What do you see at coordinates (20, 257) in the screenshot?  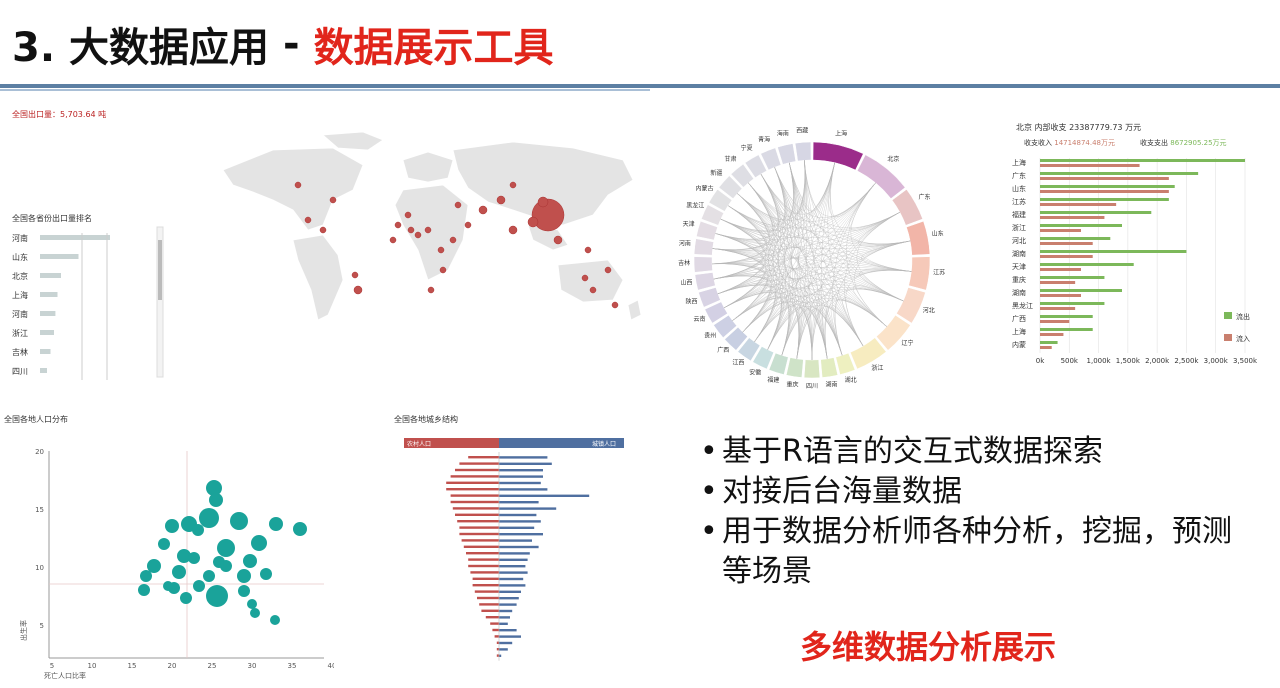 I see `province-label: 山东` at bounding box center [20, 257].